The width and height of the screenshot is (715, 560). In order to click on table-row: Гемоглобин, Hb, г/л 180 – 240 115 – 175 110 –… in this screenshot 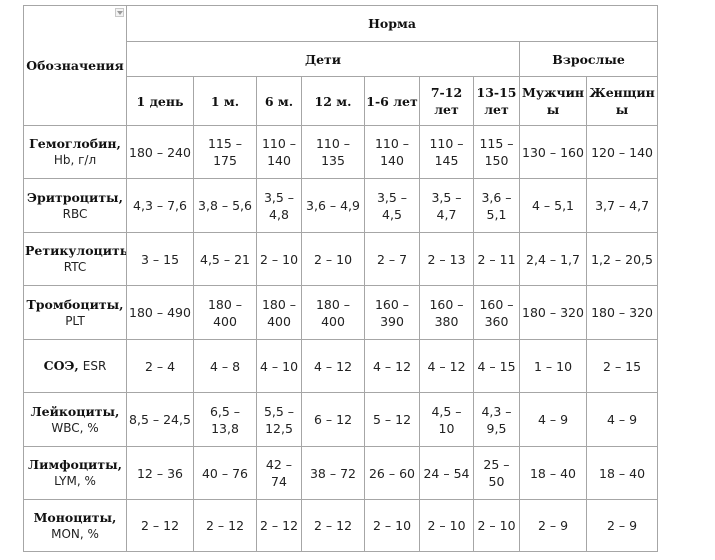, I will do `click(341, 152)`.